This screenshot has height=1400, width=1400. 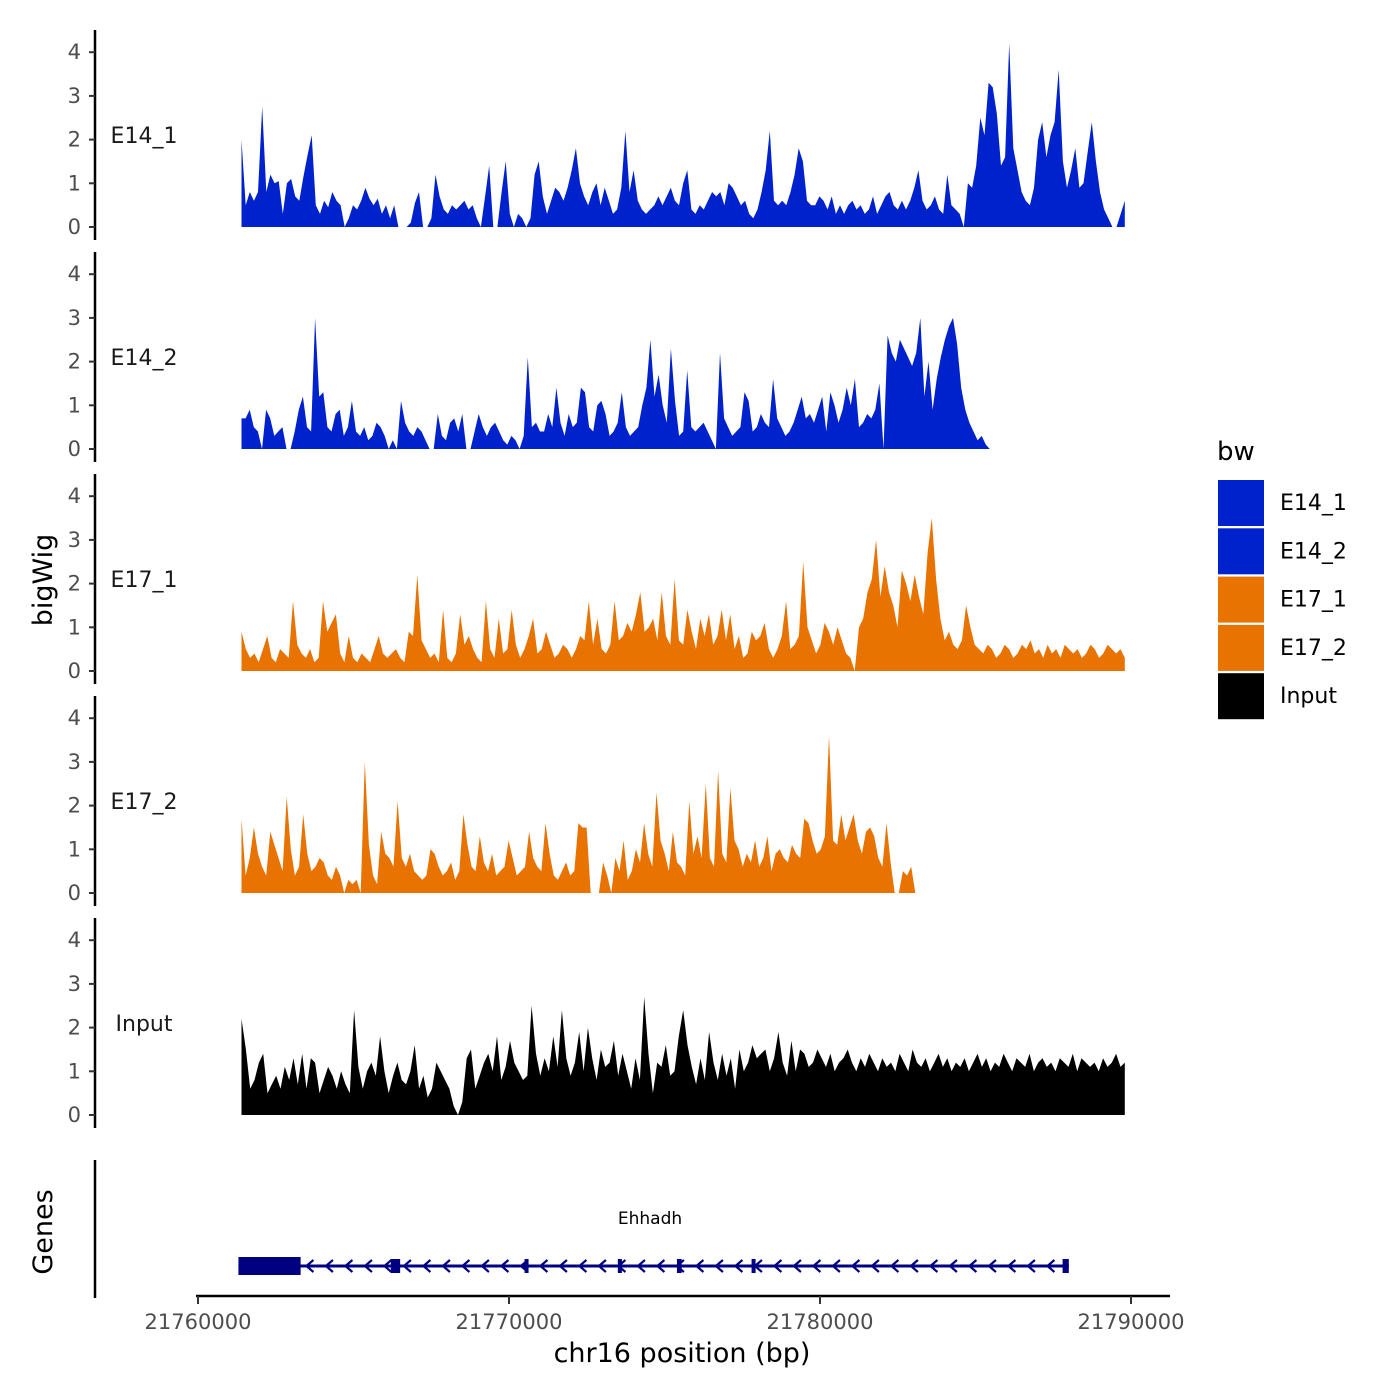 I want to click on track-label: E17_2, so click(x=144, y=802).